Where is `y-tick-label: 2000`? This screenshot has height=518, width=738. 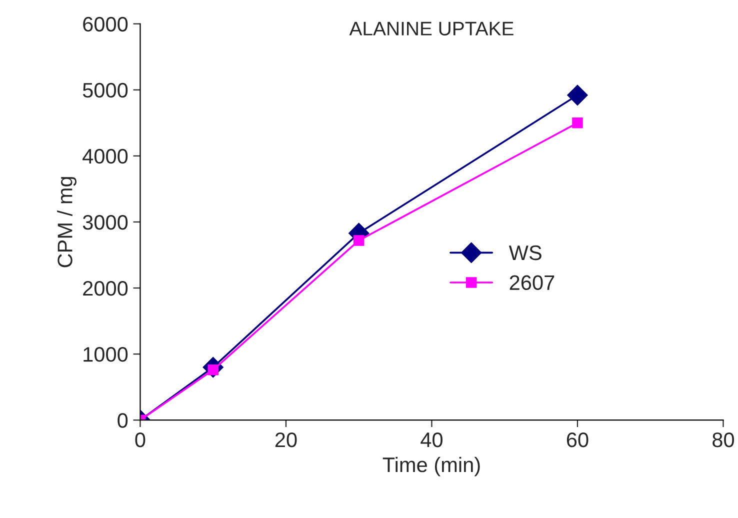
y-tick-label: 2000 is located at coordinates (105, 288).